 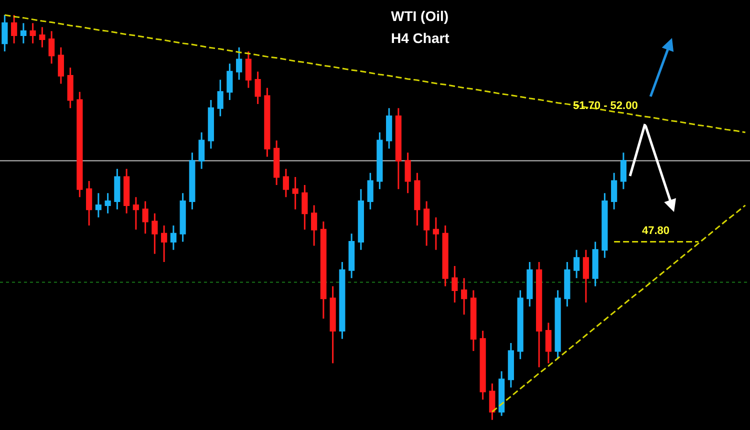 What do you see at coordinates (656, 231) in the screenshot?
I see `annotation: 47.80` at bounding box center [656, 231].